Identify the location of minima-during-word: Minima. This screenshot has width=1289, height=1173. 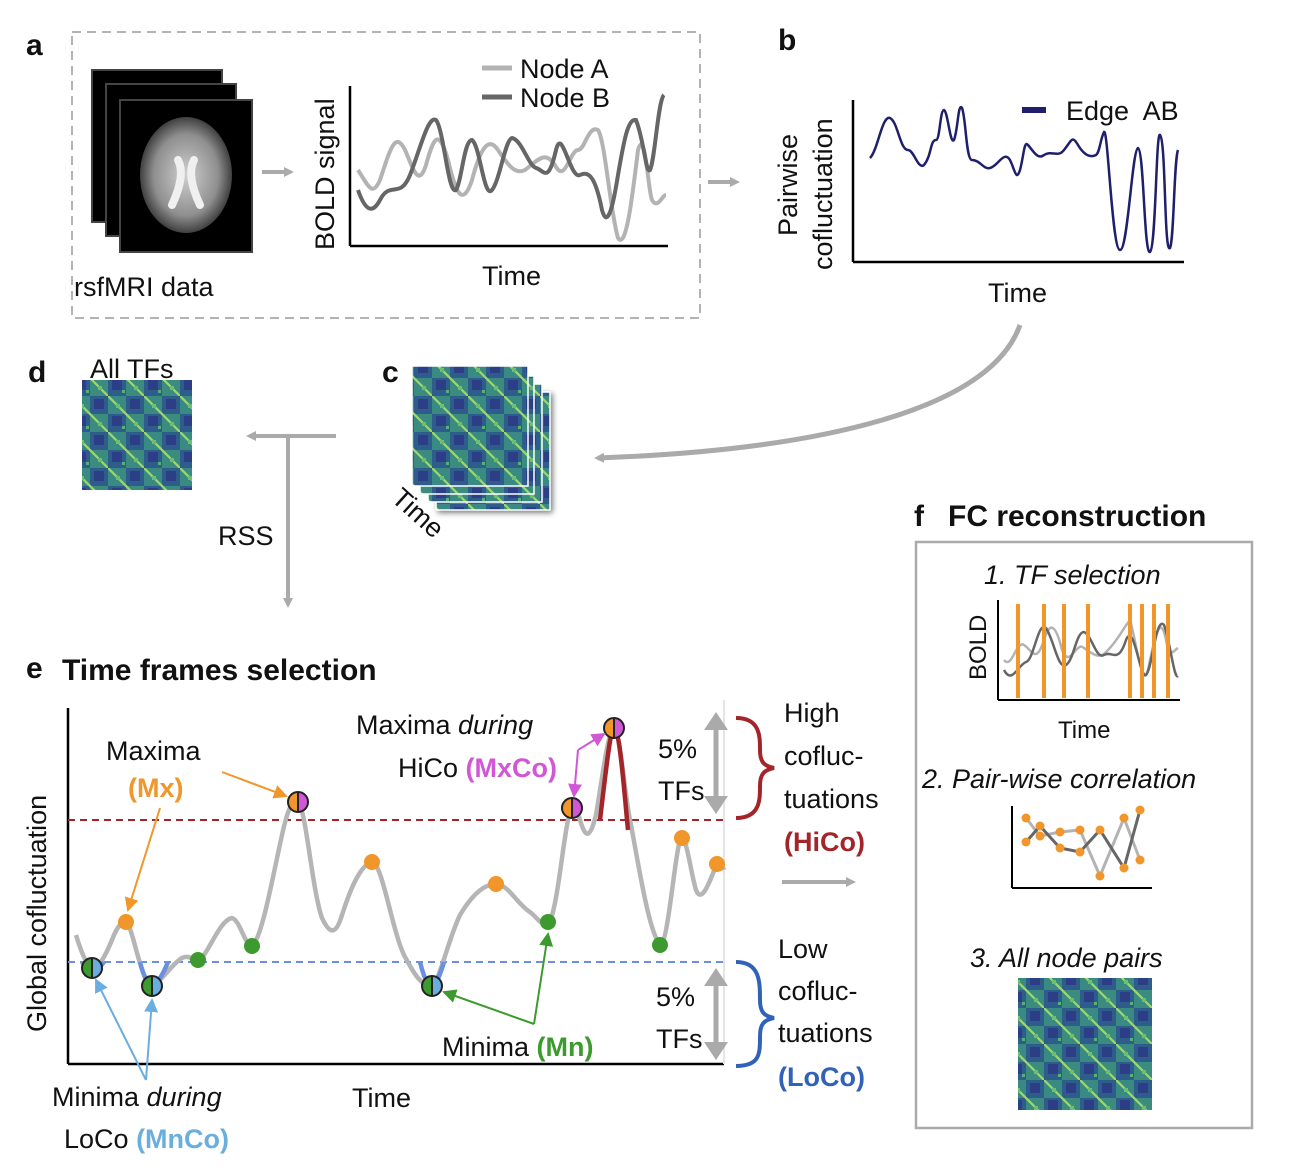
(96, 1097).